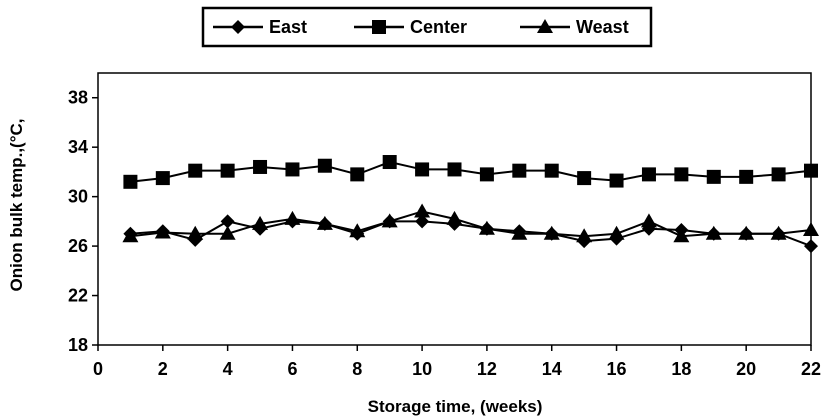 The width and height of the screenshot is (824, 420). I want to click on y-tick-label: 34, so click(78, 147).